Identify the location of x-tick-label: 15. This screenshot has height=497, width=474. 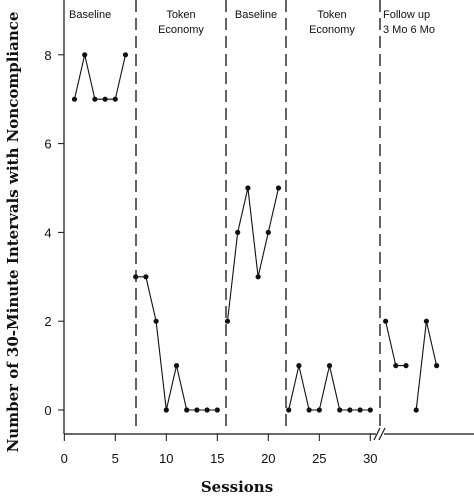
(217, 458).